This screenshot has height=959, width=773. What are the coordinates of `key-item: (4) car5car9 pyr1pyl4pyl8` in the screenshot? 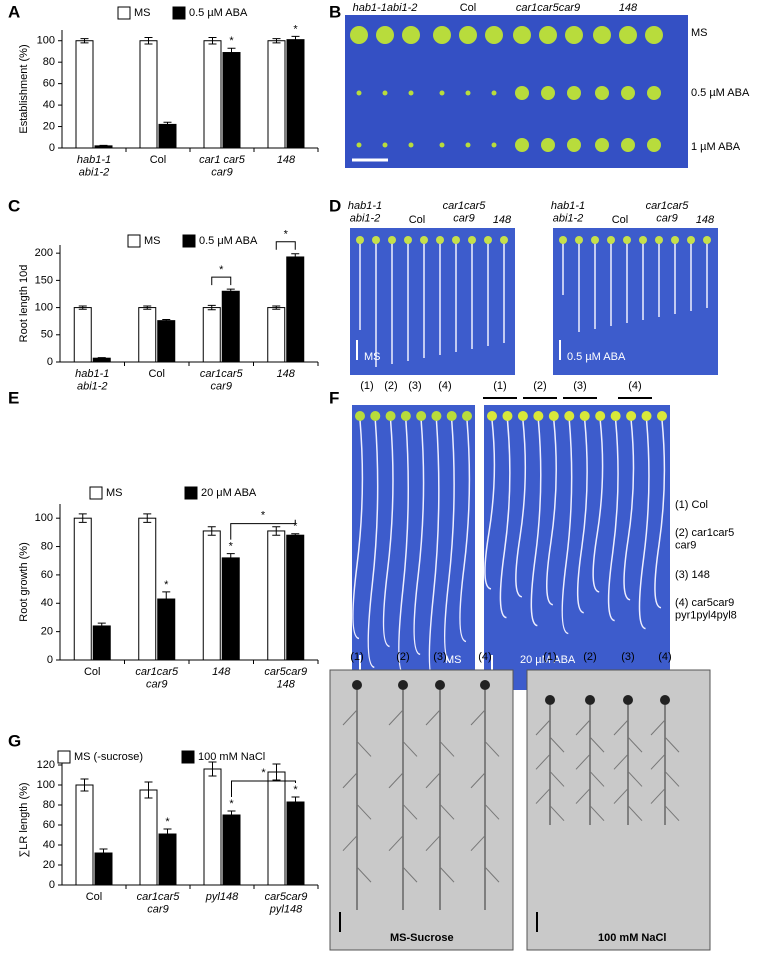 It's located at (706, 609).